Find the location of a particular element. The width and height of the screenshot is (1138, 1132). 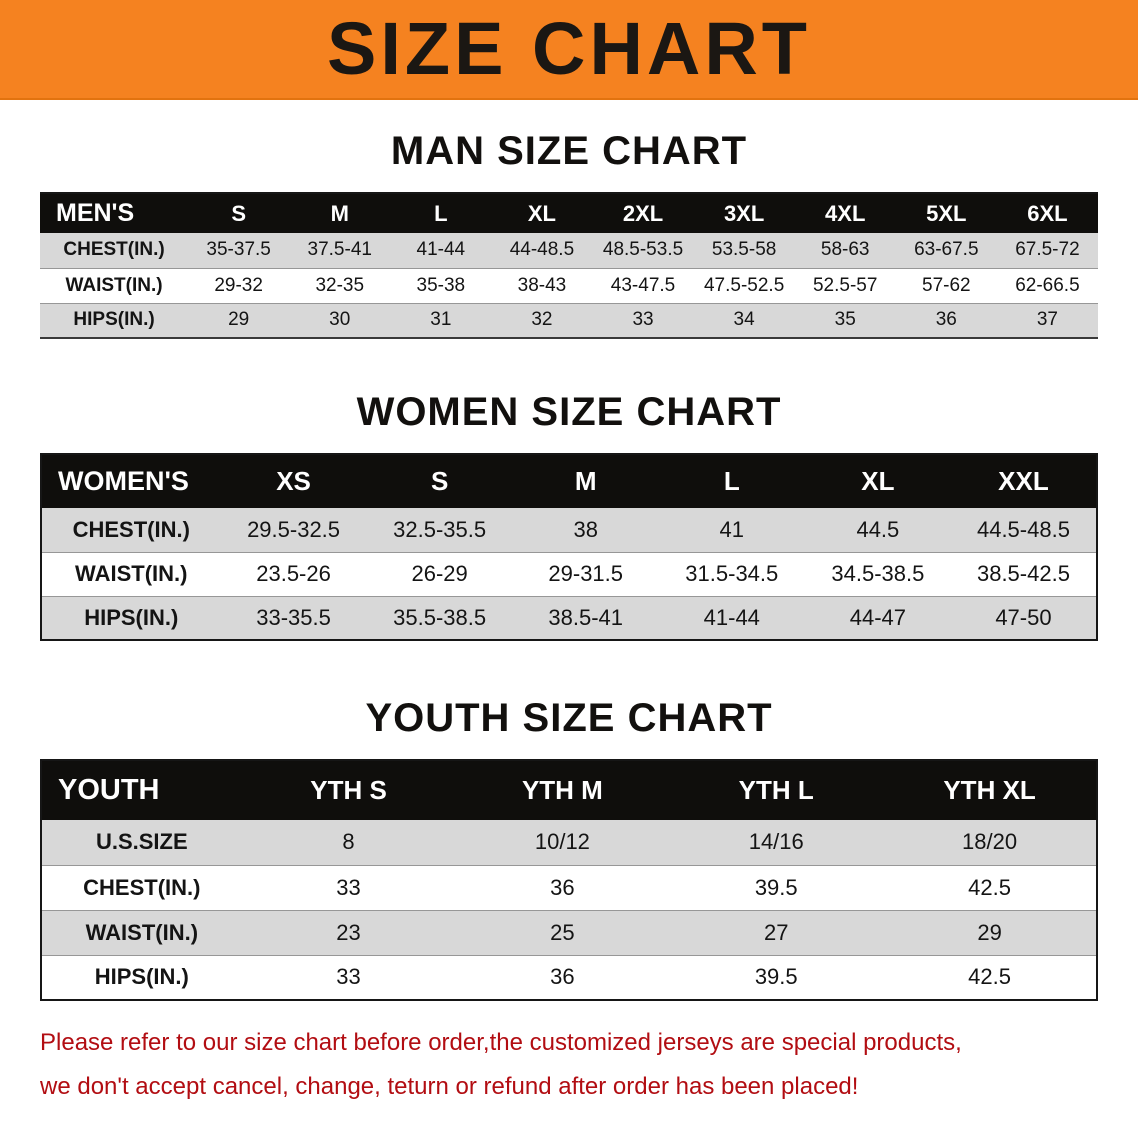

measurement-value: 29-32 is located at coordinates (238, 285).